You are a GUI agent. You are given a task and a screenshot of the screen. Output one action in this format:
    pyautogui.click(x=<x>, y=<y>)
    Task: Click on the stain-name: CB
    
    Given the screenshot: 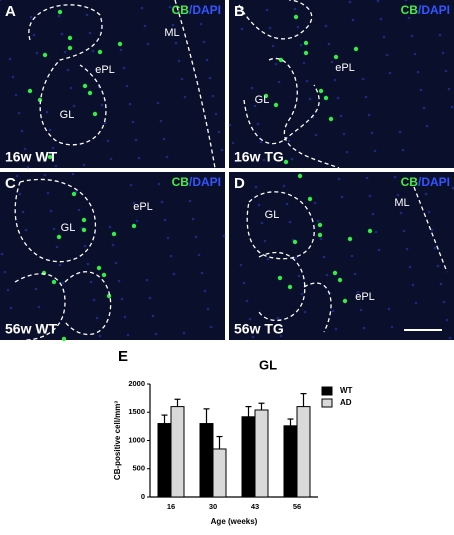 What is the action you would take?
    pyautogui.click(x=410, y=10)
    